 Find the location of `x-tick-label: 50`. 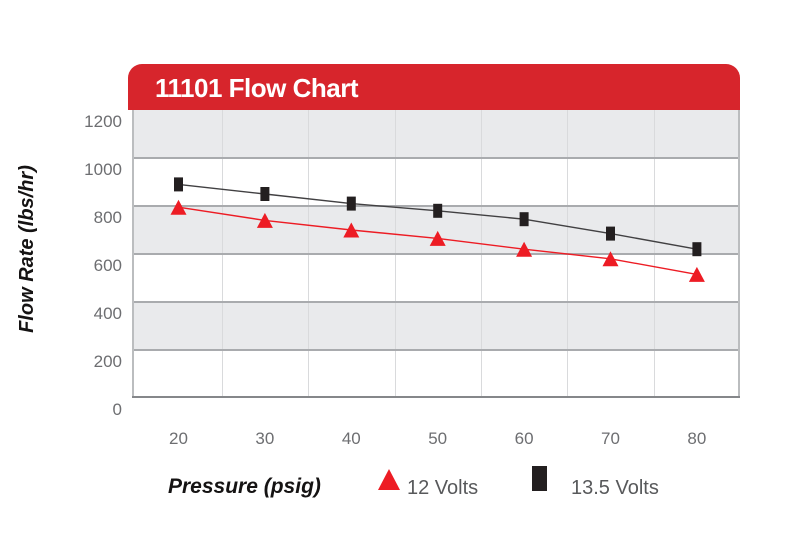

x-tick-label: 50 is located at coordinates (438, 438).